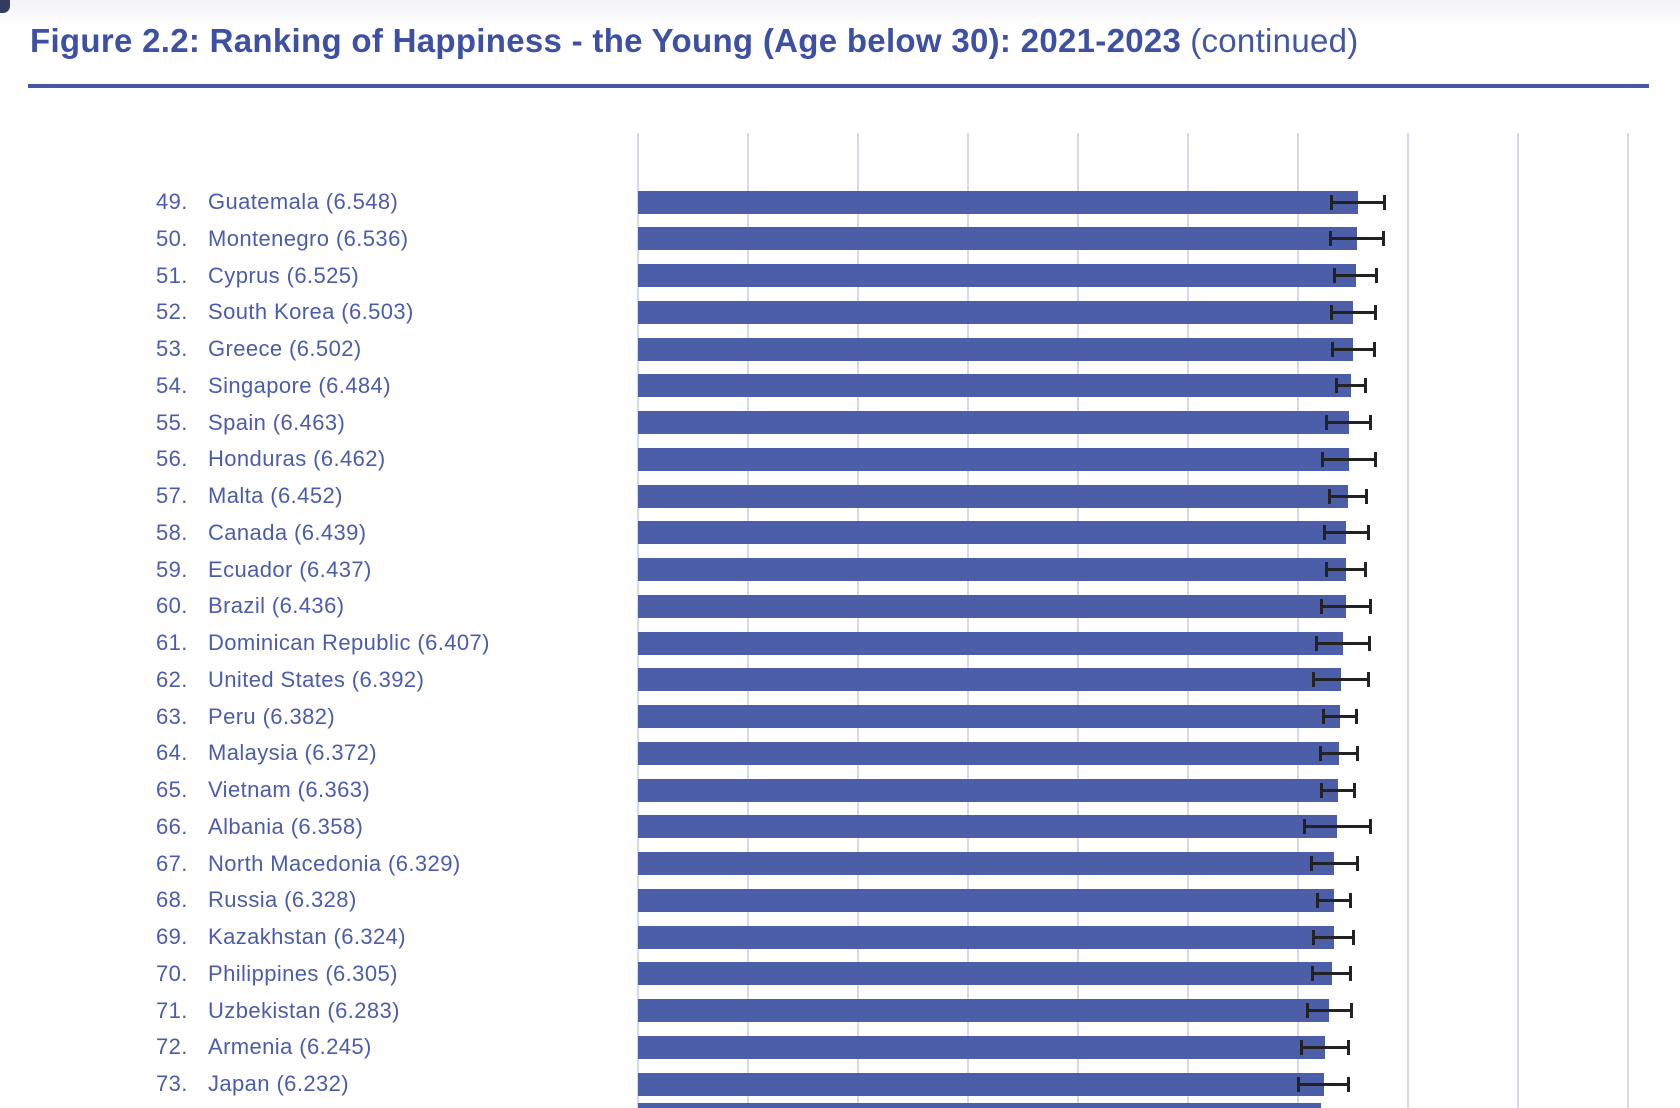 This screenshot has height=1108, width=1680. Describe the element at coordinates (311, 312) in the screenshot. I see `country-score-label: South Korea (6.503)` at that location.